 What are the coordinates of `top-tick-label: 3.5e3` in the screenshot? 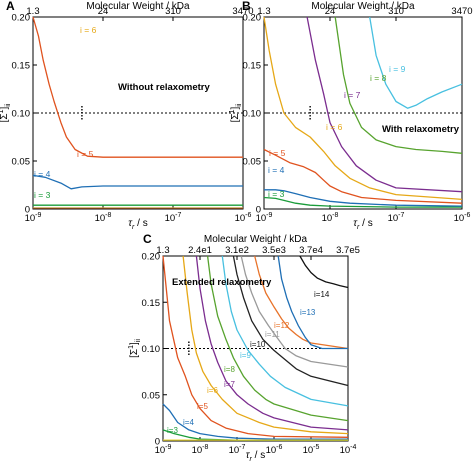 It's located at (274, 250).